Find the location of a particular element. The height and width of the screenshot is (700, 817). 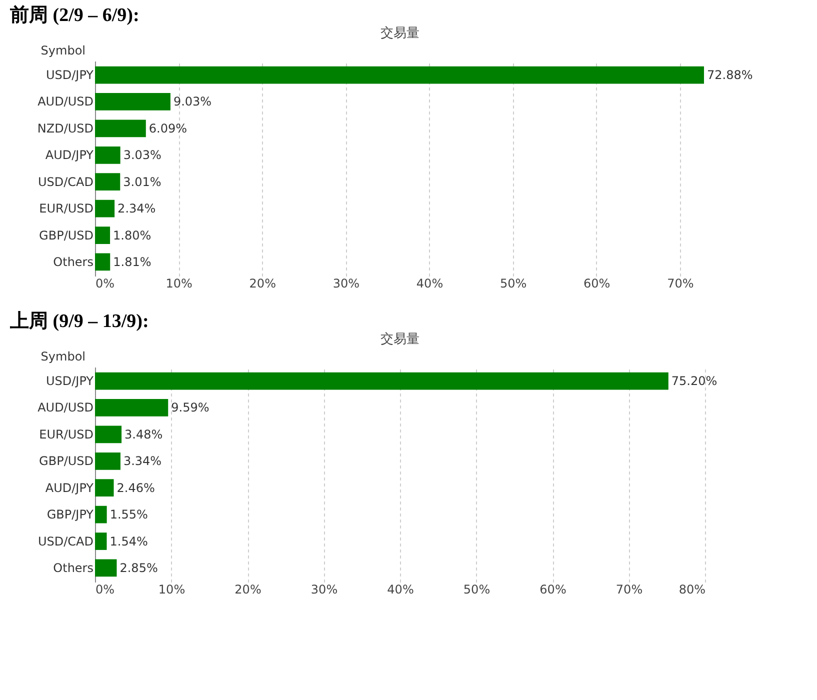

data-label: 3.48% is located at coordinates (143, 434).